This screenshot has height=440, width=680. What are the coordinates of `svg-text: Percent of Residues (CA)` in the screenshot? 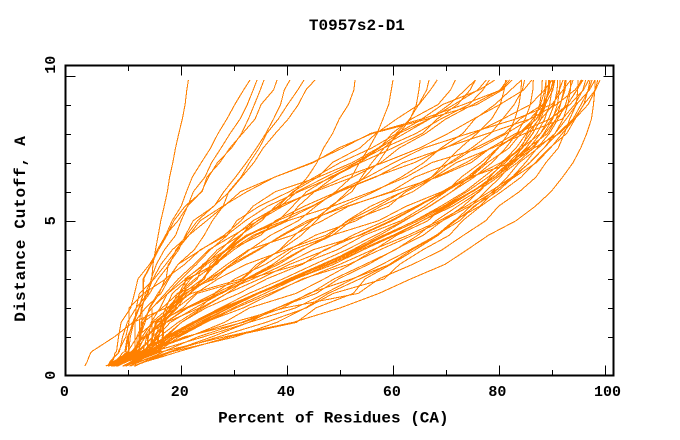 It's located at (333, 419).